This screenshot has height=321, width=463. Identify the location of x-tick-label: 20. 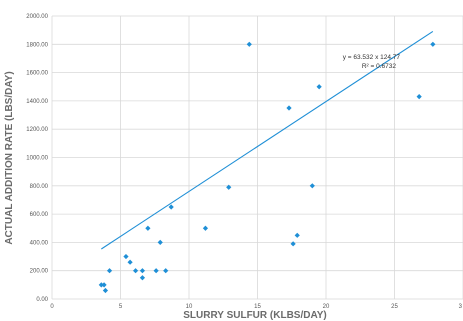
(326, 307).